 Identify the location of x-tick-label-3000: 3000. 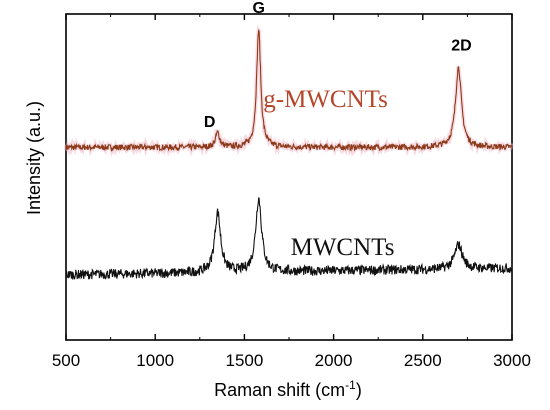
(512, 360).